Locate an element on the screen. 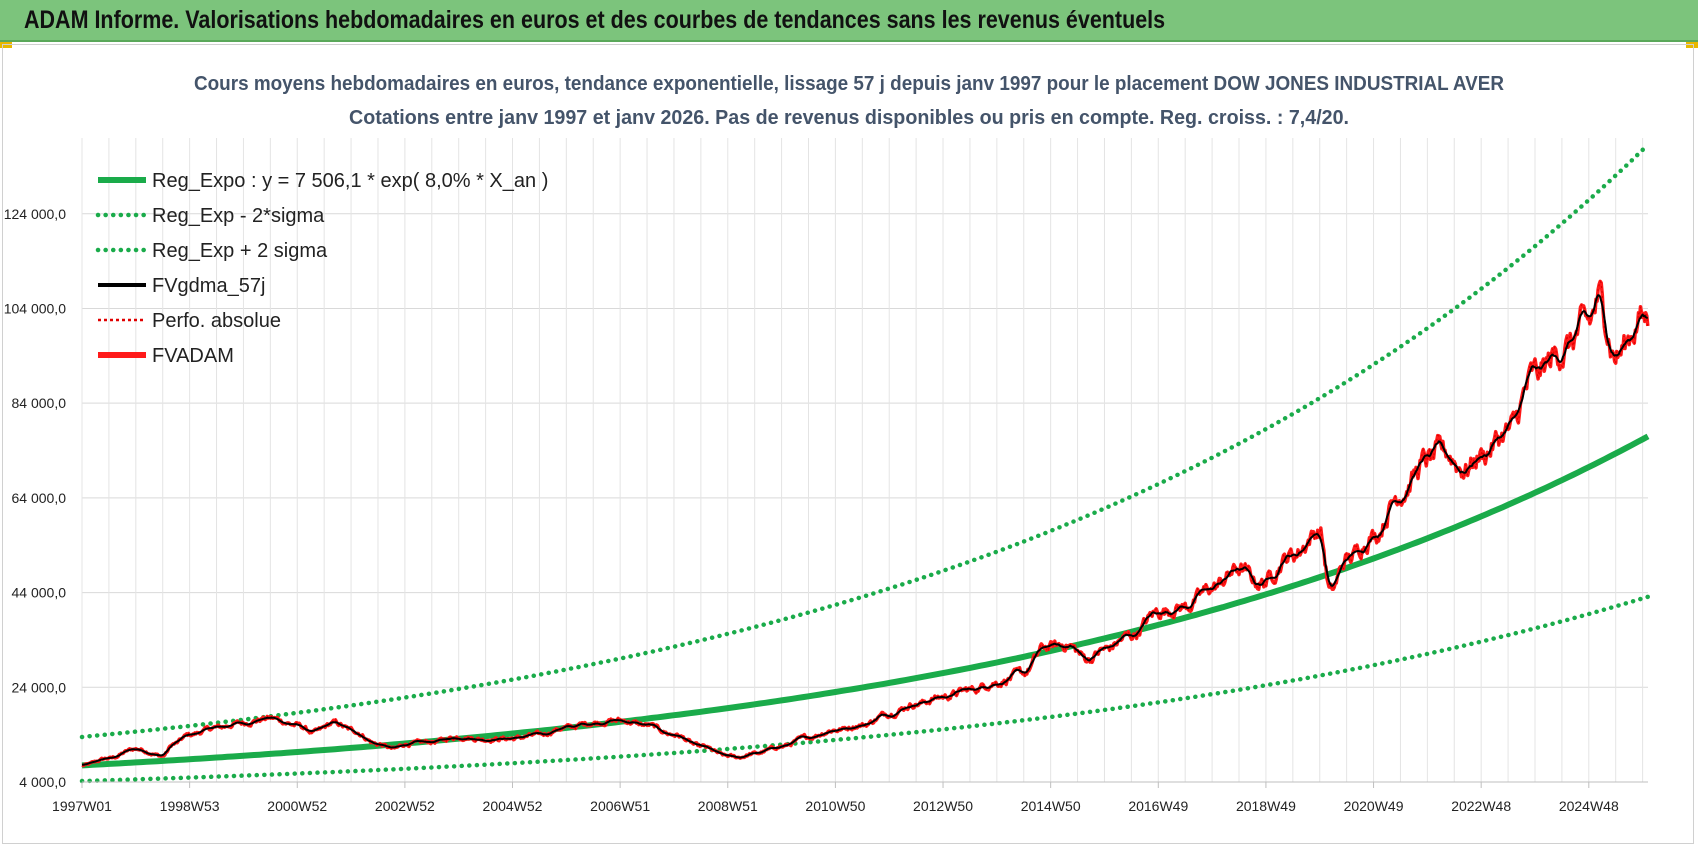 The width and height of the screenshot is (1698, 848). x-tick-label: 2008W51 is located at coordinates (728, 806).